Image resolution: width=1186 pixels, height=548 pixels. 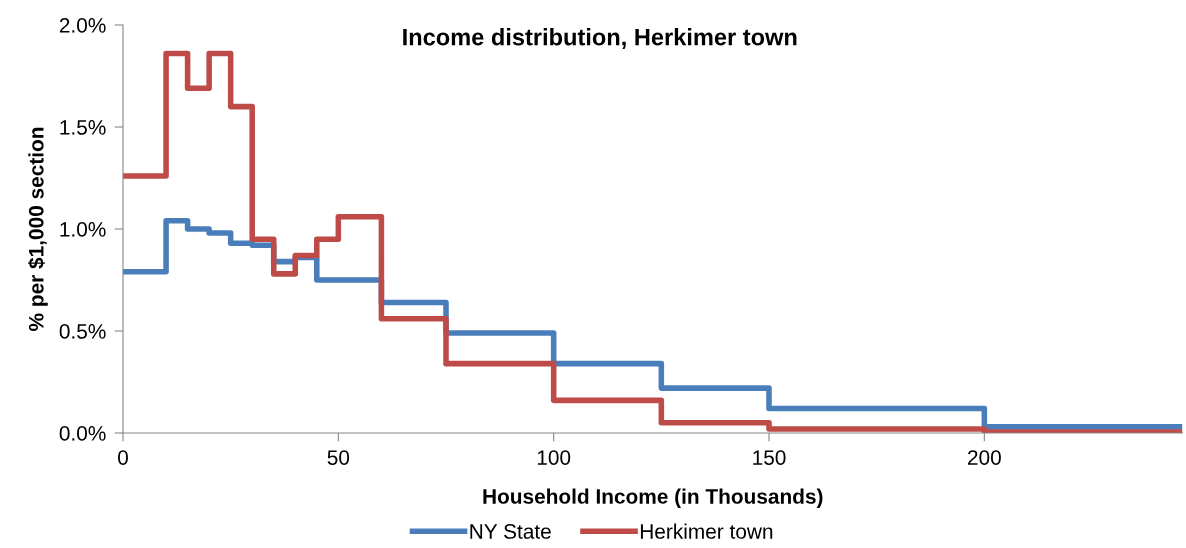 What do you see at coordinates (82, 433) in the screenshot?
I see `y-tick-label: 0.0%` at bounding box center [82, 433].